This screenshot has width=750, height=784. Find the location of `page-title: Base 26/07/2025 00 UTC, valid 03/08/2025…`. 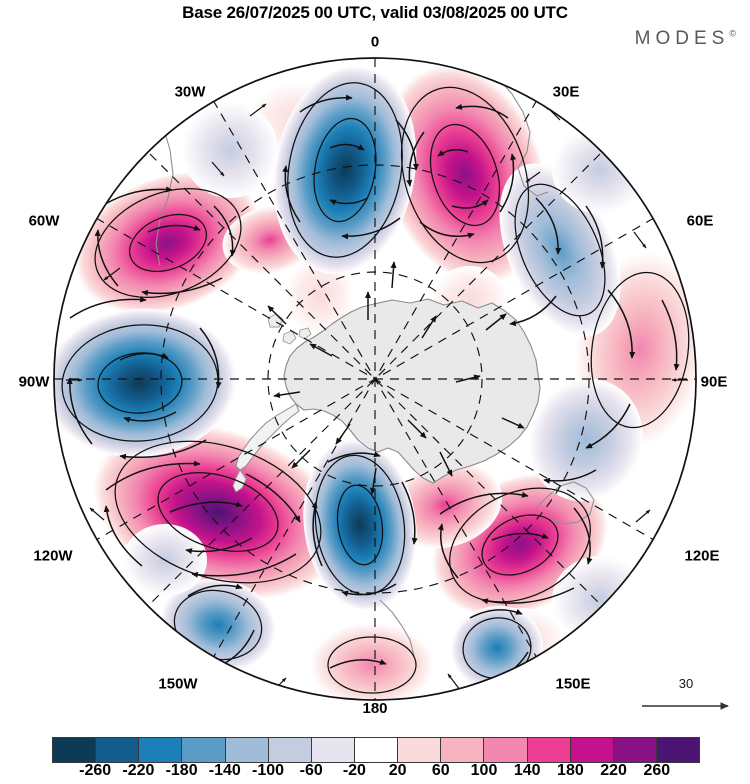

page-title: Base 26/07/2025 00 UTC, valid 03/08/2025… is located at coordinates (375, 12).